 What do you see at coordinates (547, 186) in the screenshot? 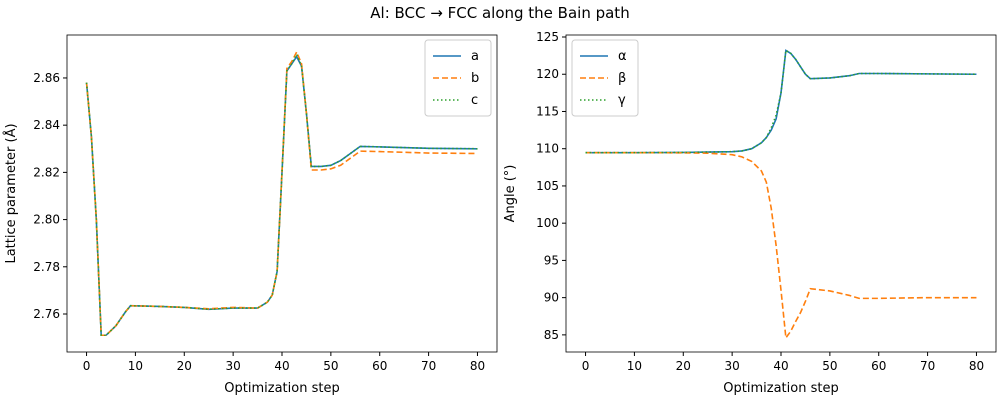
I see `y-tick-label: 105` at bounding box center [547, 186].